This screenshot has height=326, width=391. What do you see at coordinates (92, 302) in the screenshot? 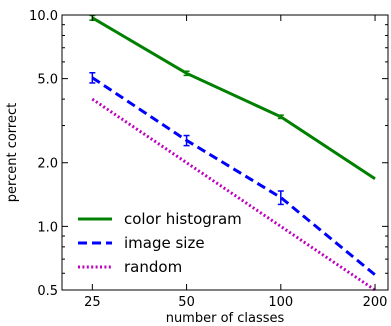
I see `x-tick-label: 25` at bounding box center [92, 302].